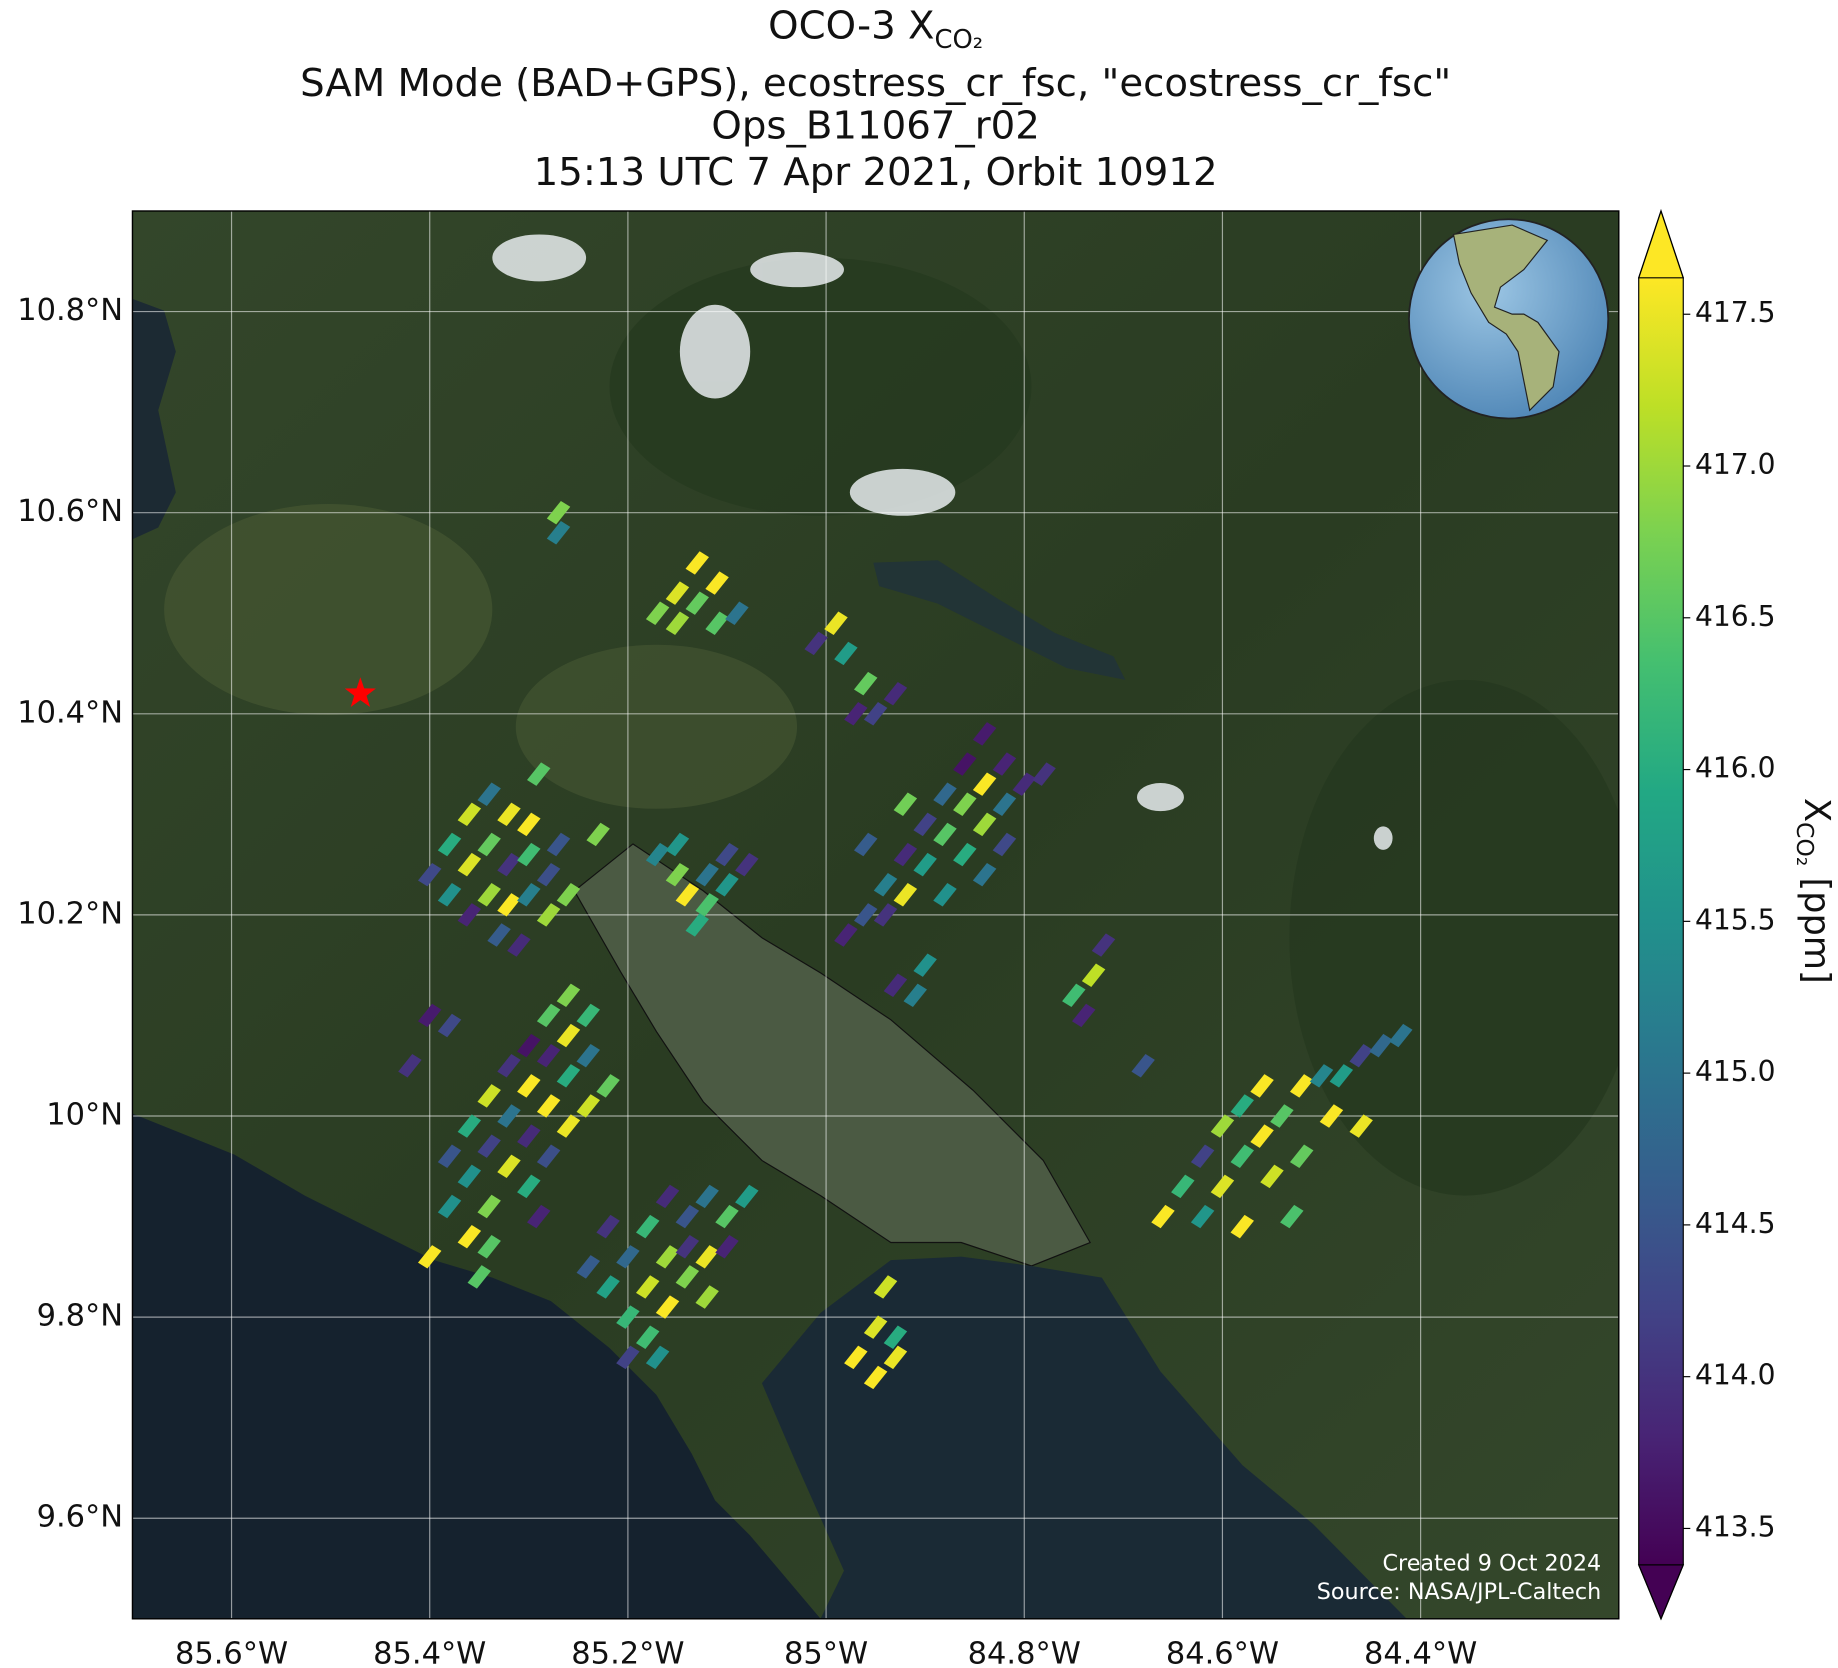  I want to click on title-sub: CO₂, so click(958, 40).